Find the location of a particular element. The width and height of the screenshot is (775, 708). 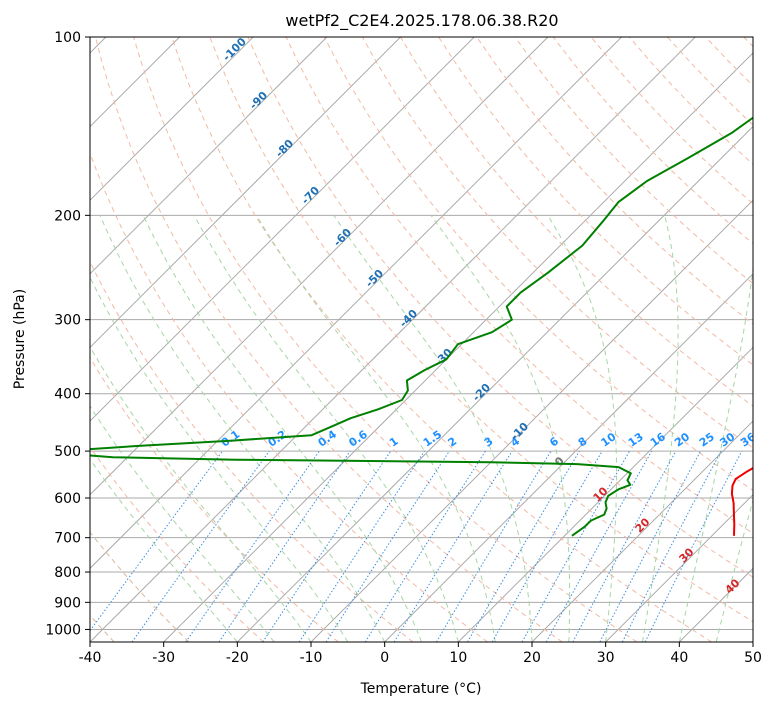

mixing-ratio-label: 1.5 is located at coordinates (432, 439).